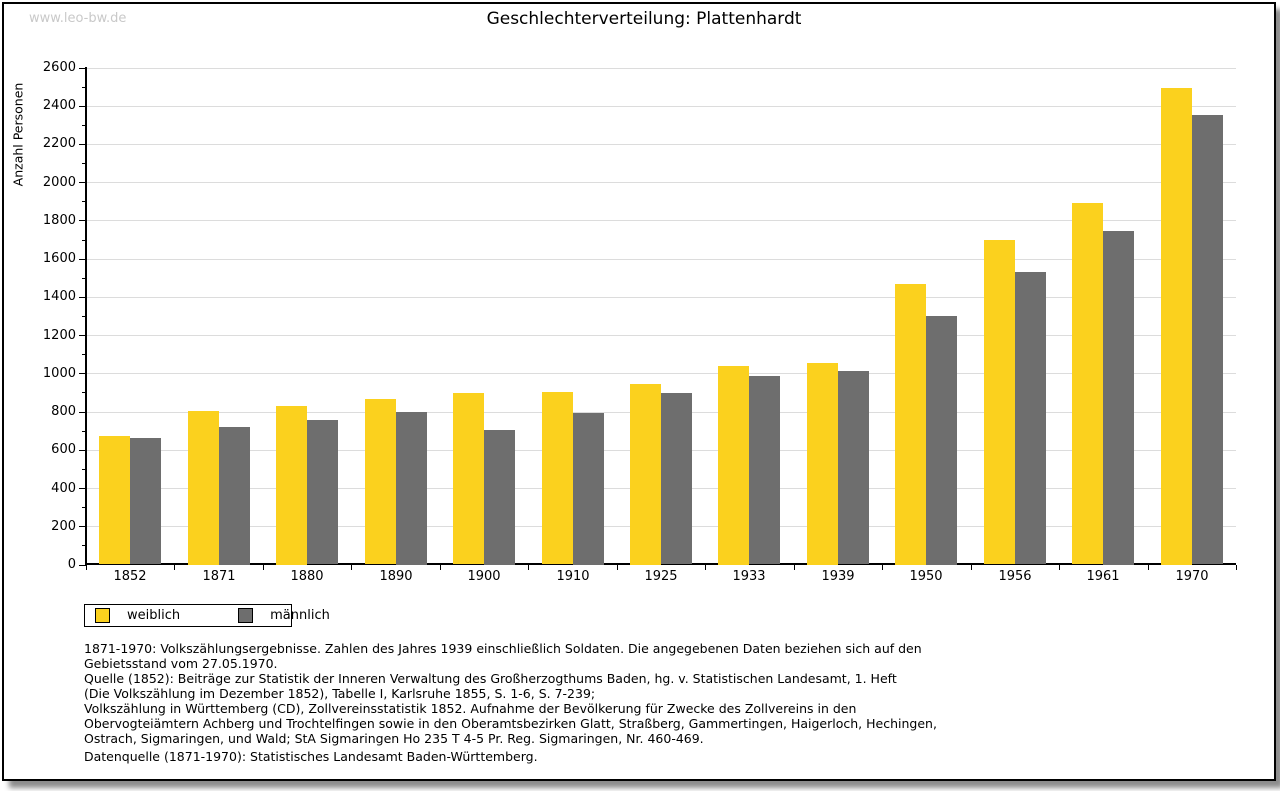 This screenshot has height=791, width=1280. What do you see at coordinates (1207, 339) in the screenshot?
I see `bar-männlich-1970` at bounding box center [1207, 339].